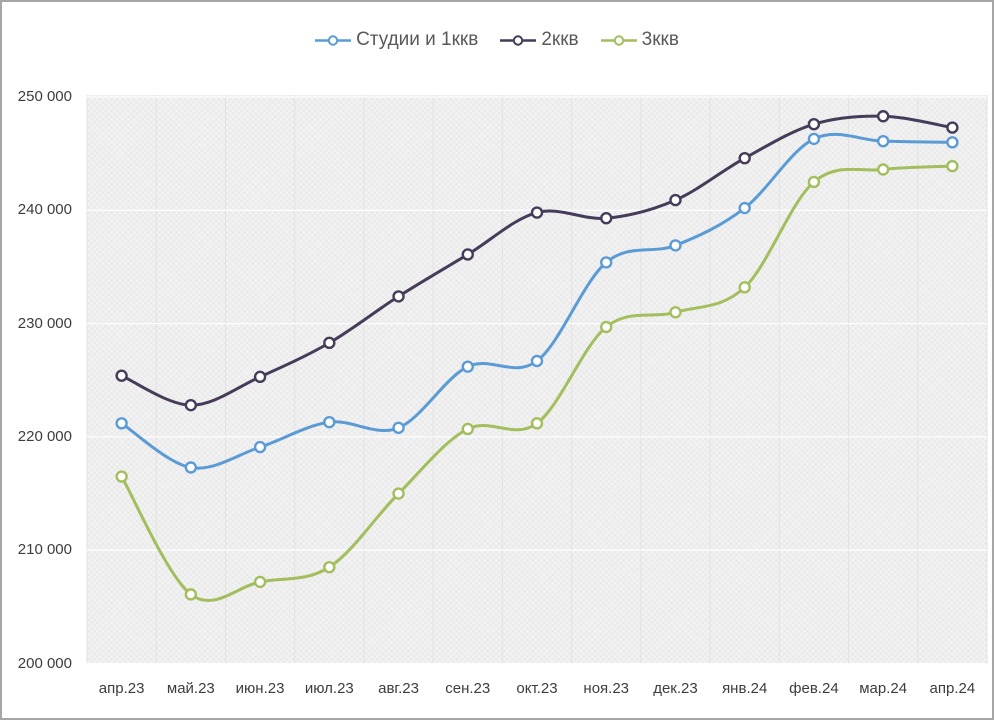  I want to click on x-axis-tick-label: окт.23, so click(537, 688).